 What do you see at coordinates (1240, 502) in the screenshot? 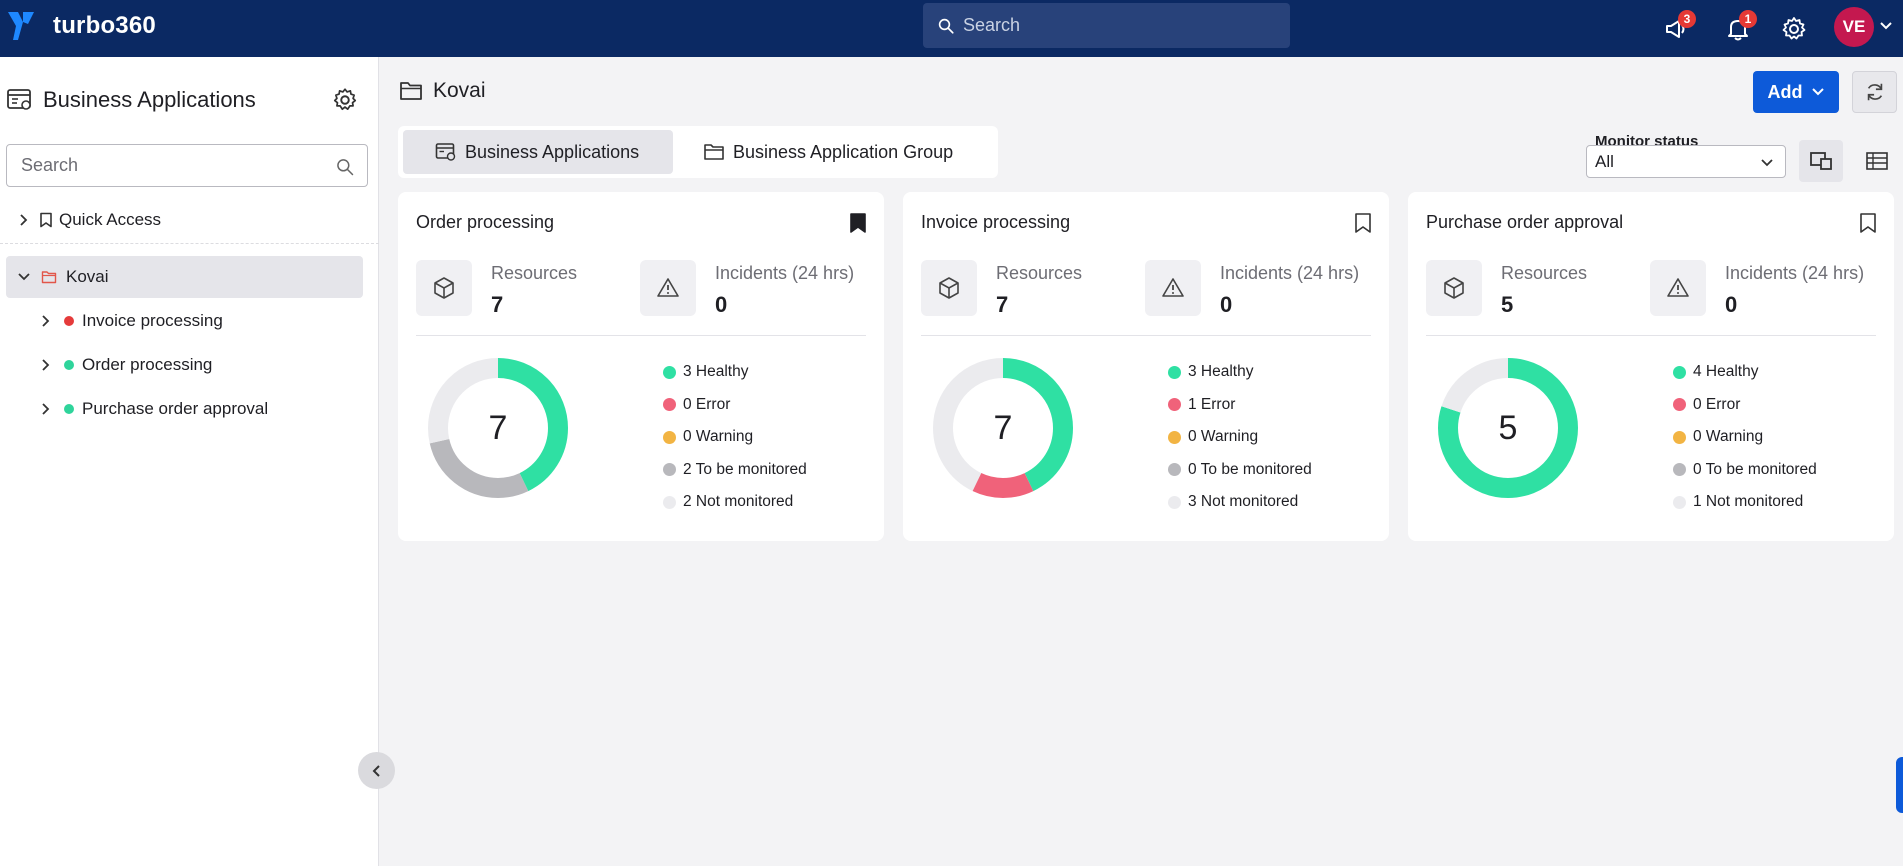
I see `legend-not-monitored: 3 Not monitored` at bounding box center [1240, 502].